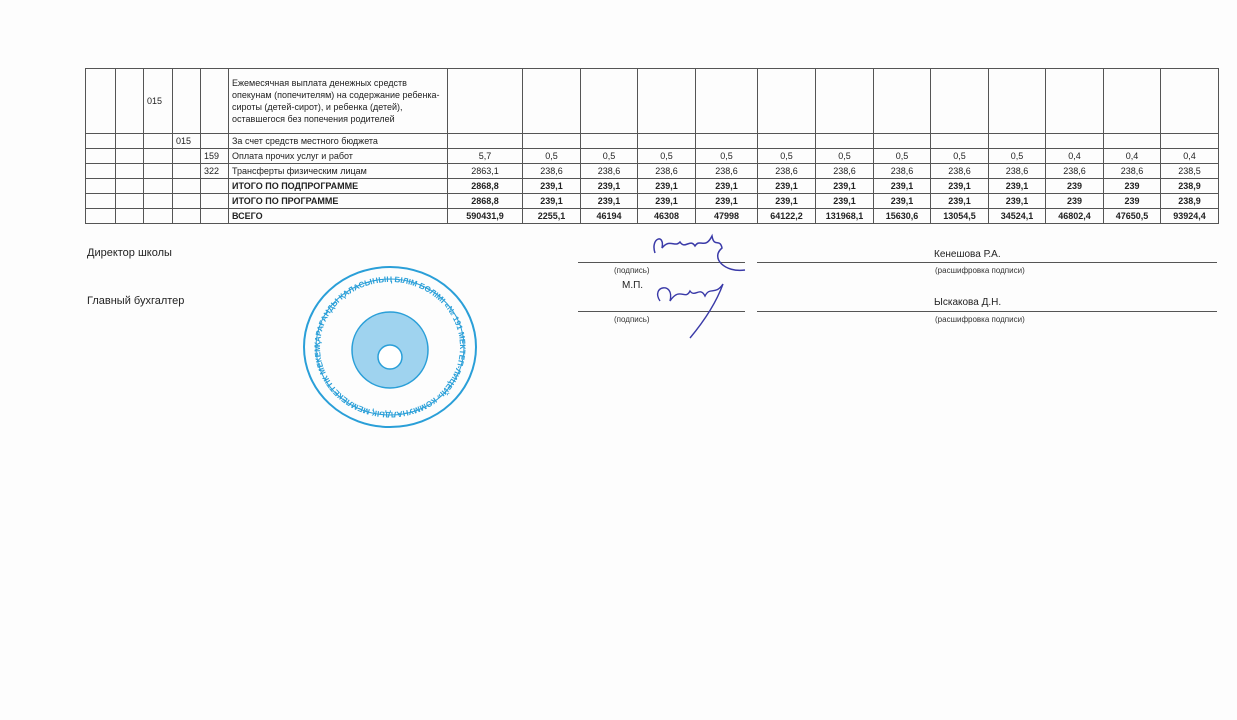 The width and height of the screenshot is (1237, 720). I want to click on item-name-cell: ВСЕГО, so click(338, 216).